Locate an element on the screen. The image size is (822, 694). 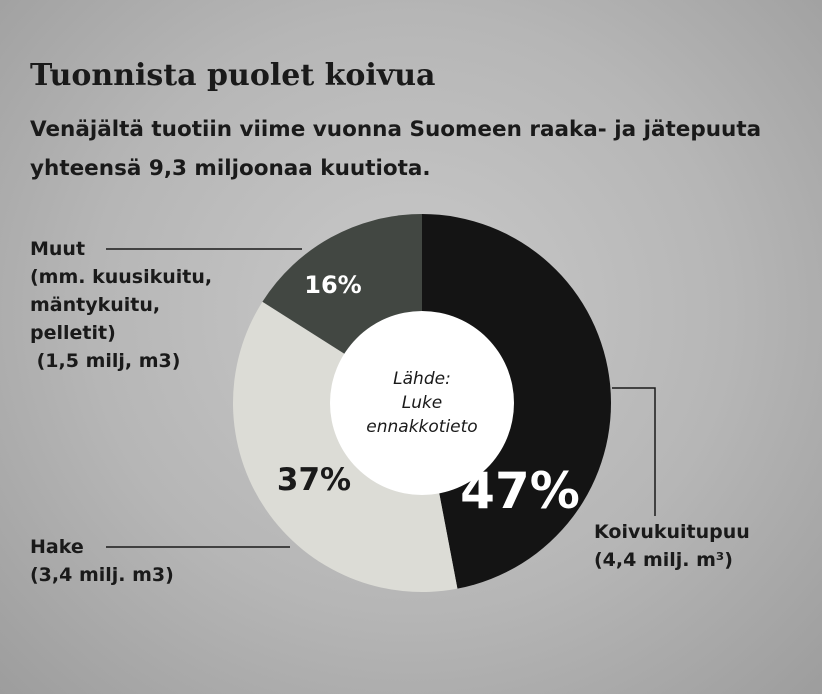
slice-percent-label: 37% is located at coordinates (314, 480).